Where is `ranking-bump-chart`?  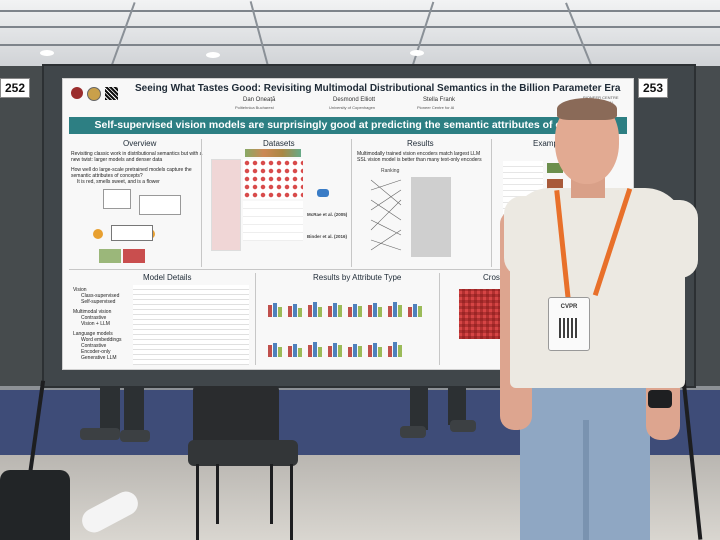
ranking-bump-chart is located at coordinates (410, 217).